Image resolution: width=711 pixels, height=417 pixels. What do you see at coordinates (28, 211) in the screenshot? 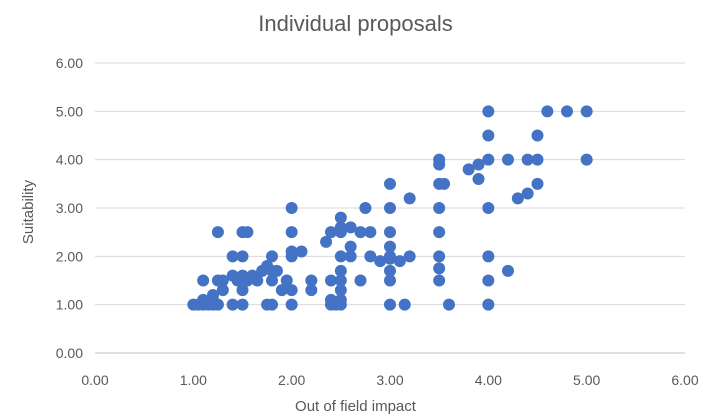
I see `y-axis-label: Suitability` at bounding box center [28, 211].